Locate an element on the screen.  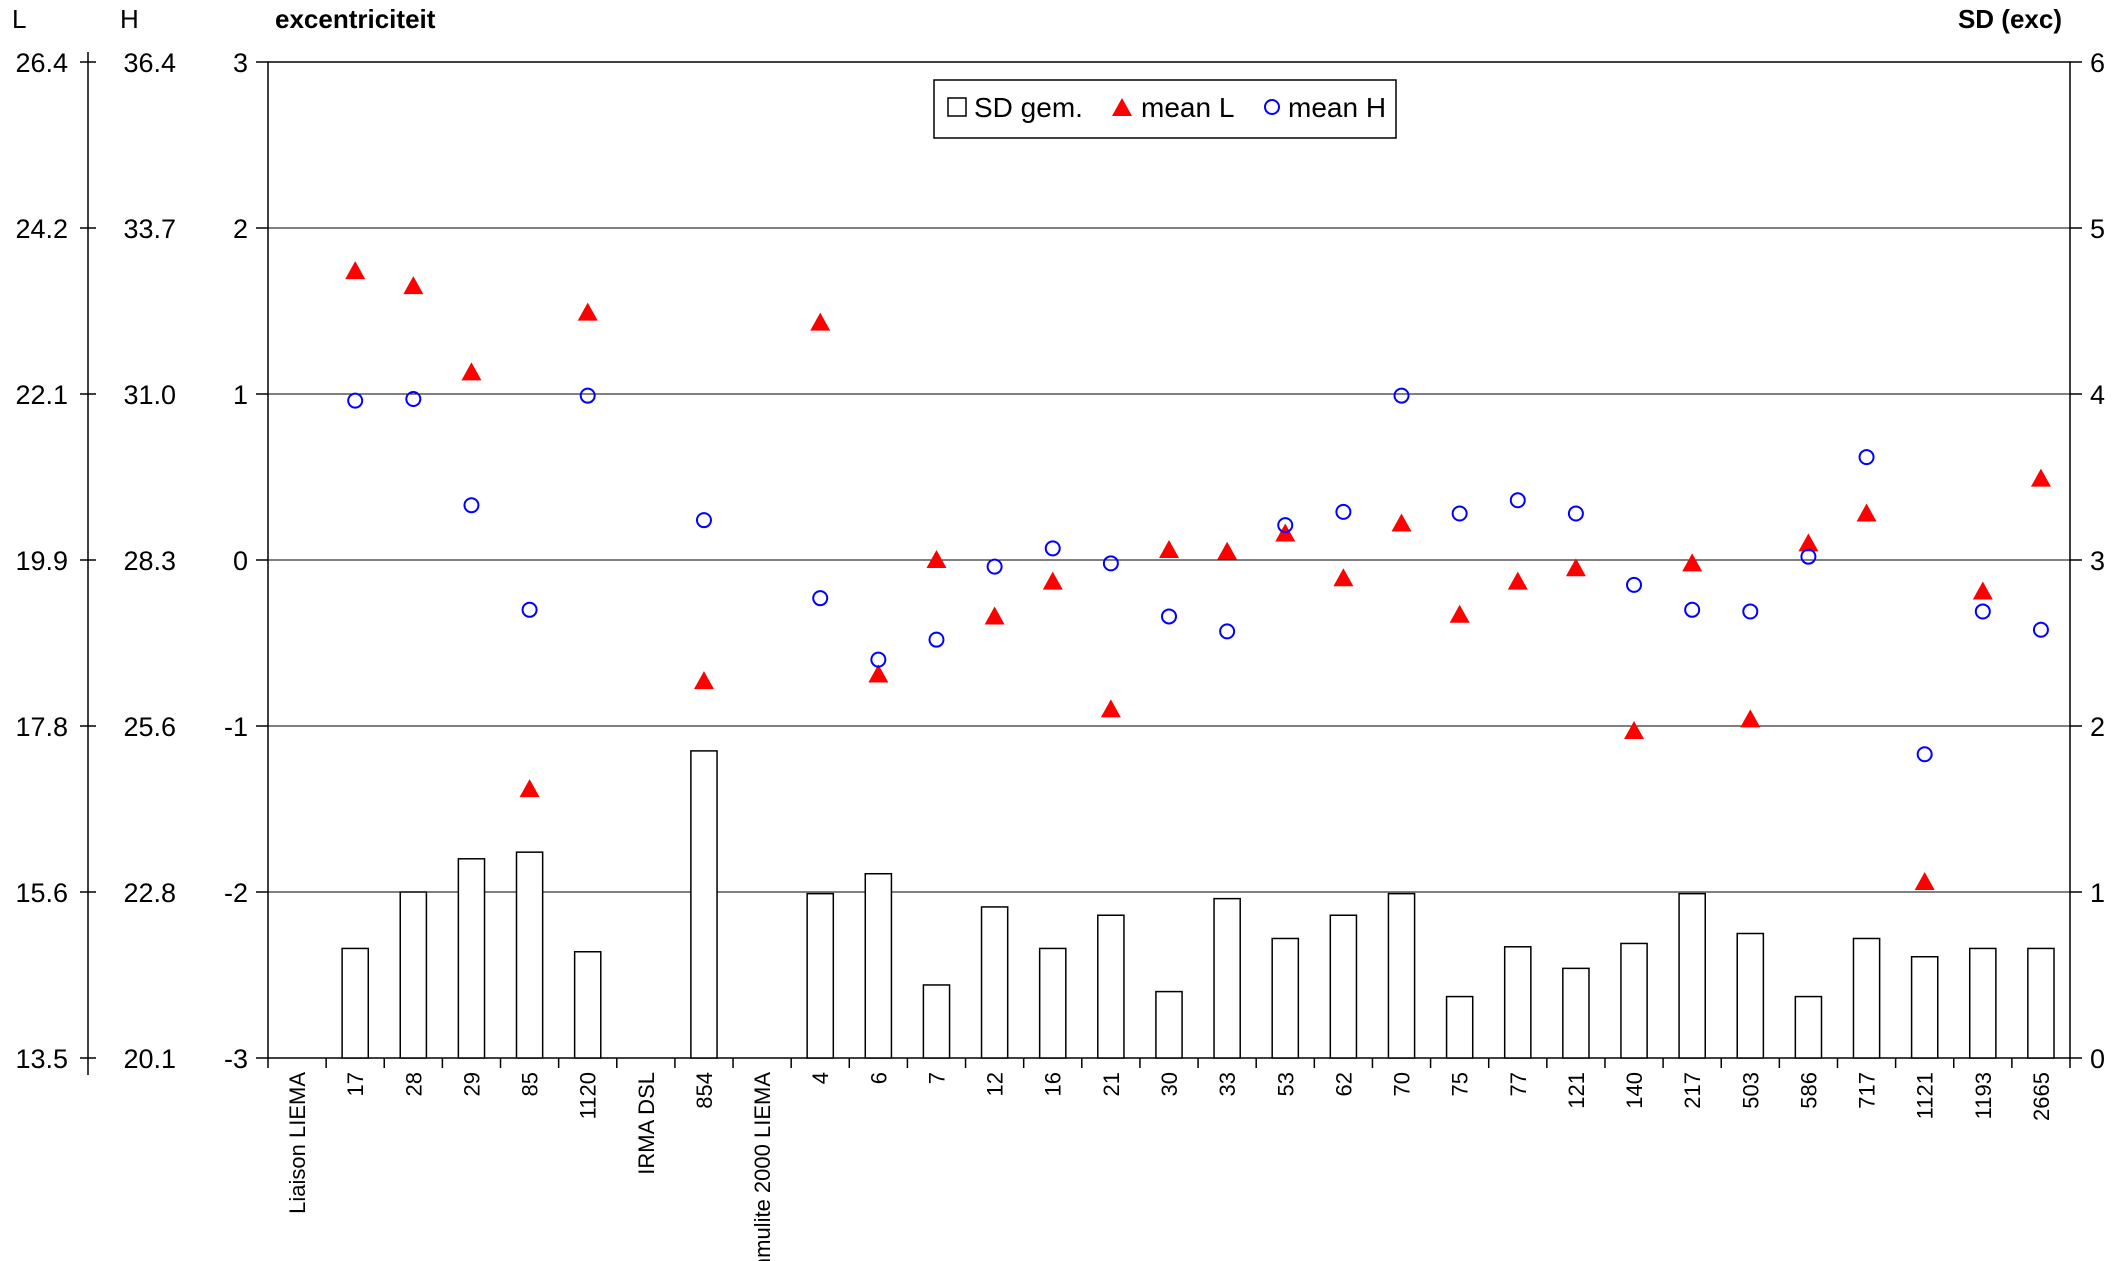
right-axis-tick-label: 6 is located at coordinates (2097, 63).